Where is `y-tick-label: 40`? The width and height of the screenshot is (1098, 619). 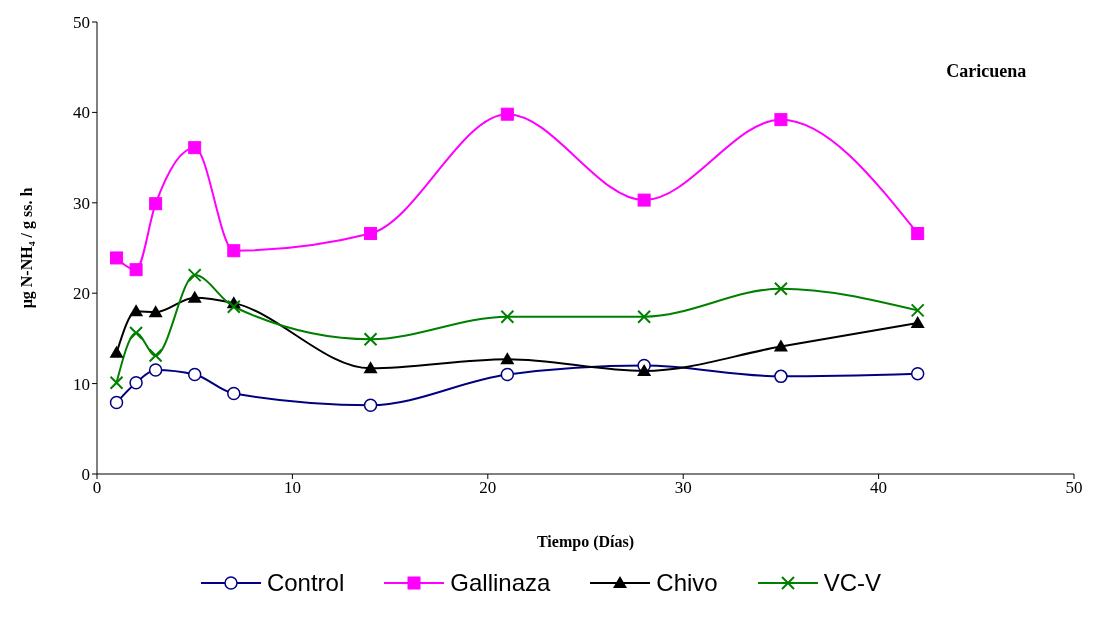
y-tick-label: 40 is located at coordinates (81, 113).